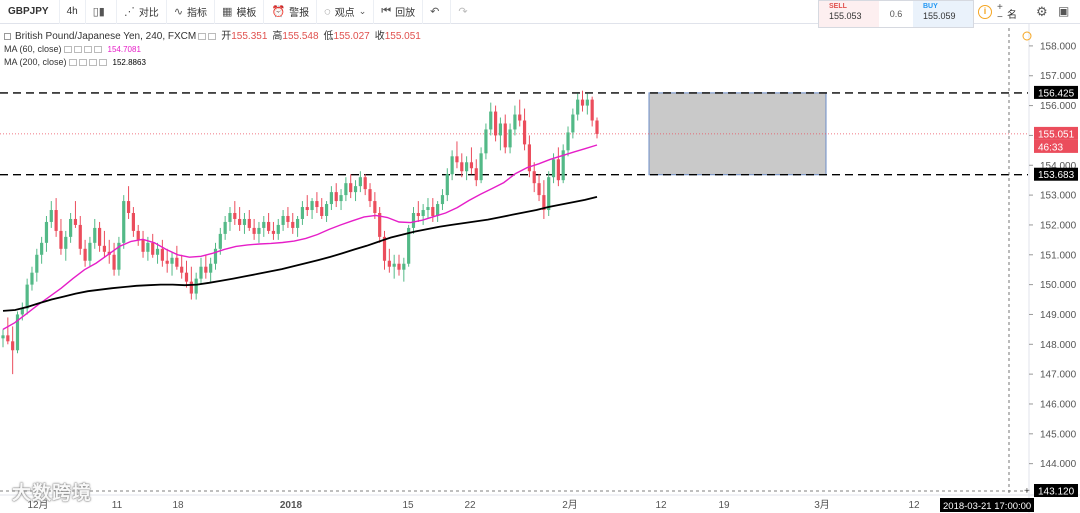 The image size is (1080, 513). I want to click on last-price-label-box, so click(1056, 133).